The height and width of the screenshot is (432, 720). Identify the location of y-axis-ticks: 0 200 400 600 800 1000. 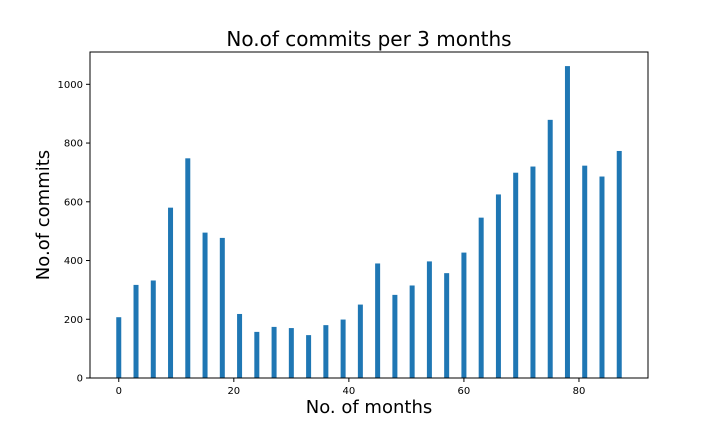
(74, 232).